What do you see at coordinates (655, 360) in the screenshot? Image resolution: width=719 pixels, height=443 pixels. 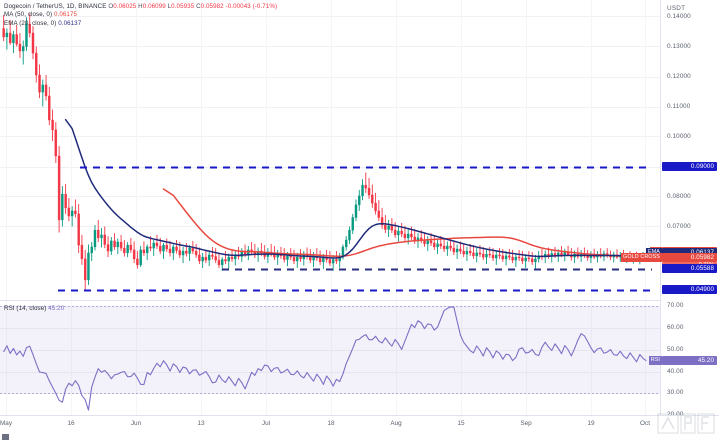 I see `rsi-tag: RSI` at bounding box center [655, 360].